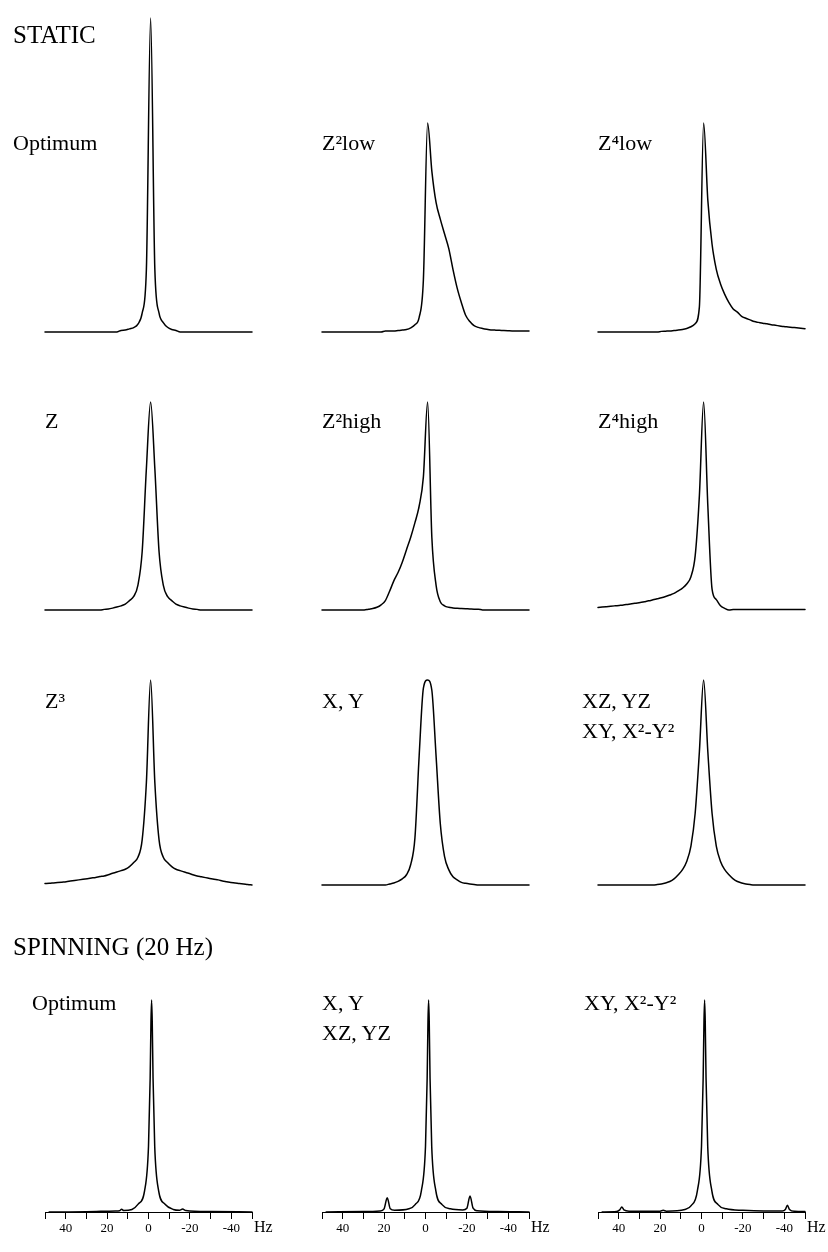 Image resolution: width=828 pixels, height=1252 pixels. What do you see at coordinates (628, 421) in the screenshot?
I see `chart-title: Z⁴high` at bounding box center [628, 421].